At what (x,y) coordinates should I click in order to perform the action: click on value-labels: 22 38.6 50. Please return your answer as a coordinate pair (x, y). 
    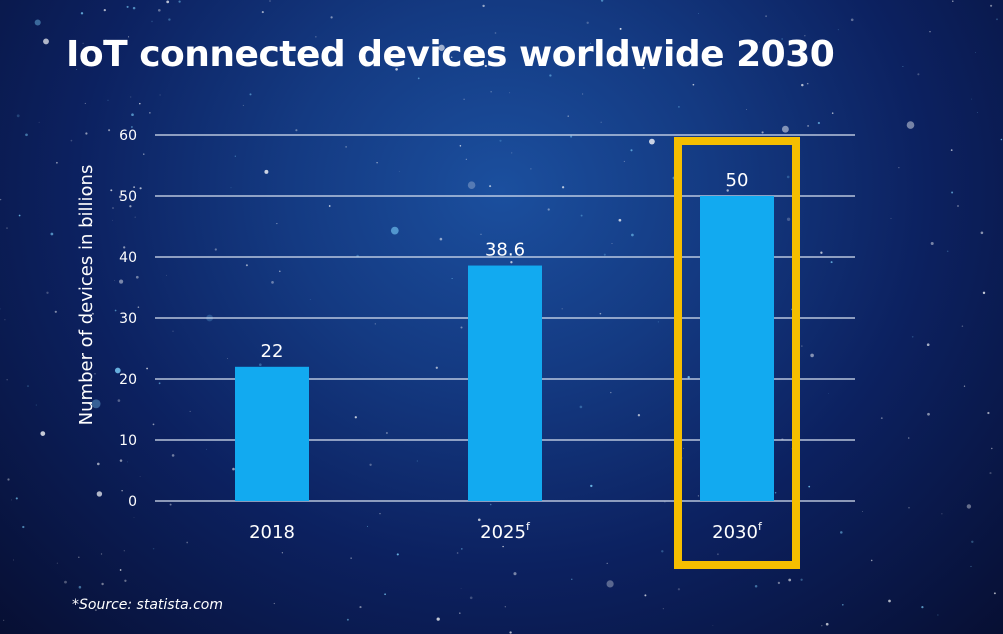
    Looking at the image, I should click on (505, 266).